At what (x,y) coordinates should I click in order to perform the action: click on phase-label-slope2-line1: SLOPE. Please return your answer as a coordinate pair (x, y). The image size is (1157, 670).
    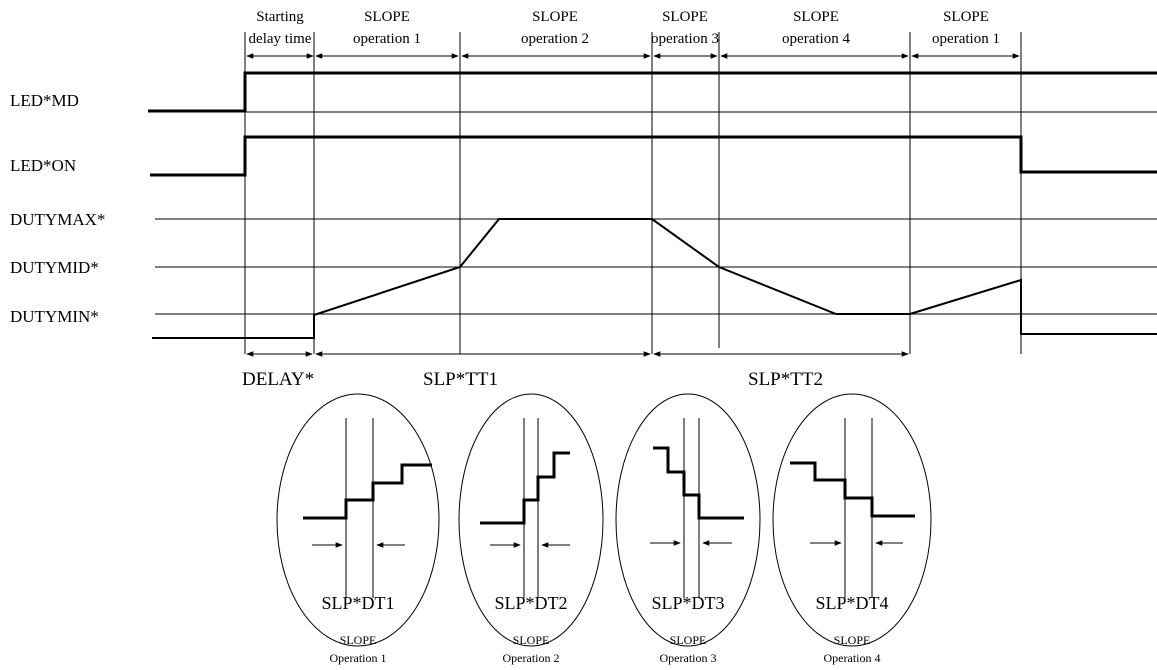
    Looking at the image, I should click on (555, 17).